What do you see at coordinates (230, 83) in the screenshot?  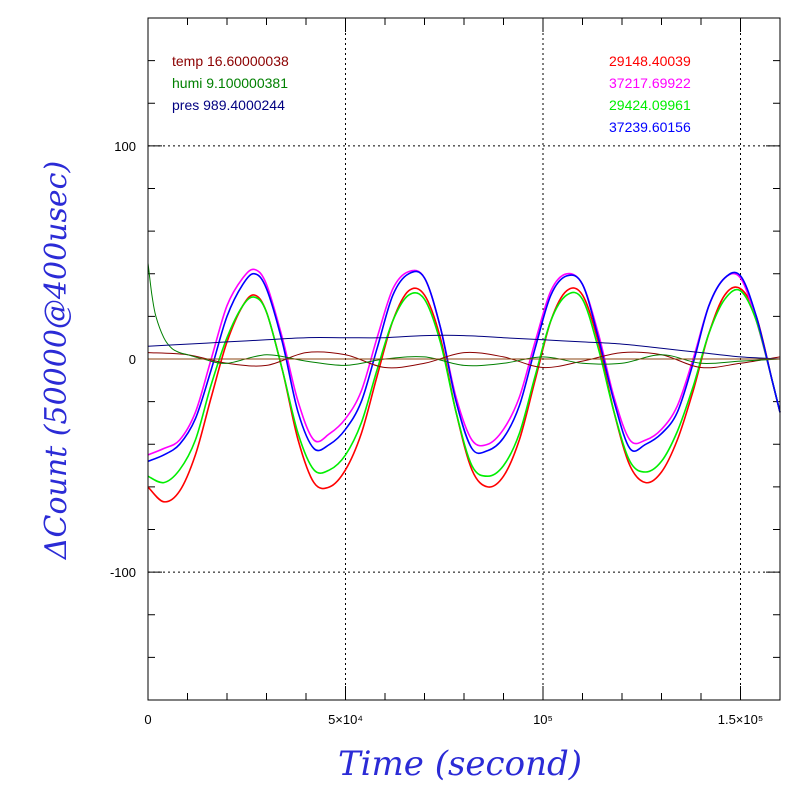 I see `env-legend-item: humi 9.100000381` at bounding box center [230, 83].